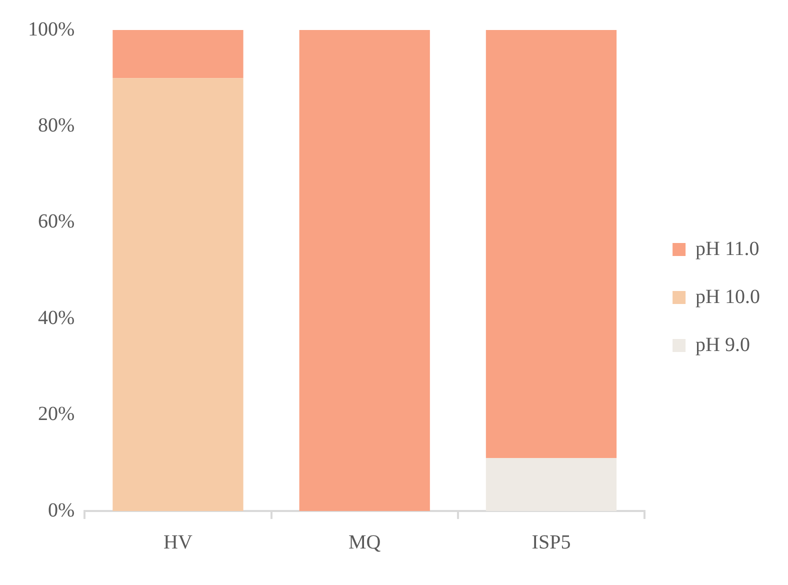  What do you see at coordinates (56, 317) in the screenshot?
I see `y-tick-label: 40%` at bounding box center [56, 317].